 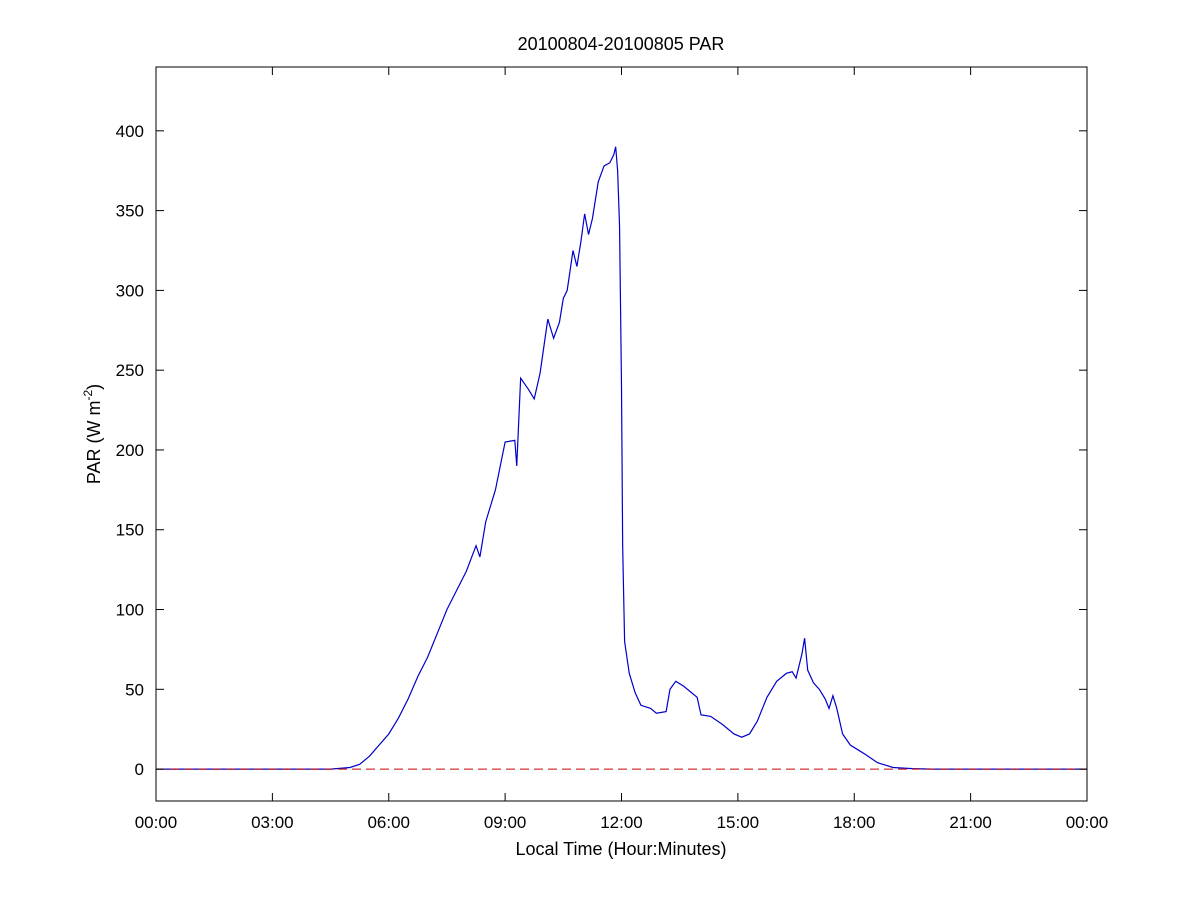 I want to click on y-tick-label: 50, so click(x=134, y=689).